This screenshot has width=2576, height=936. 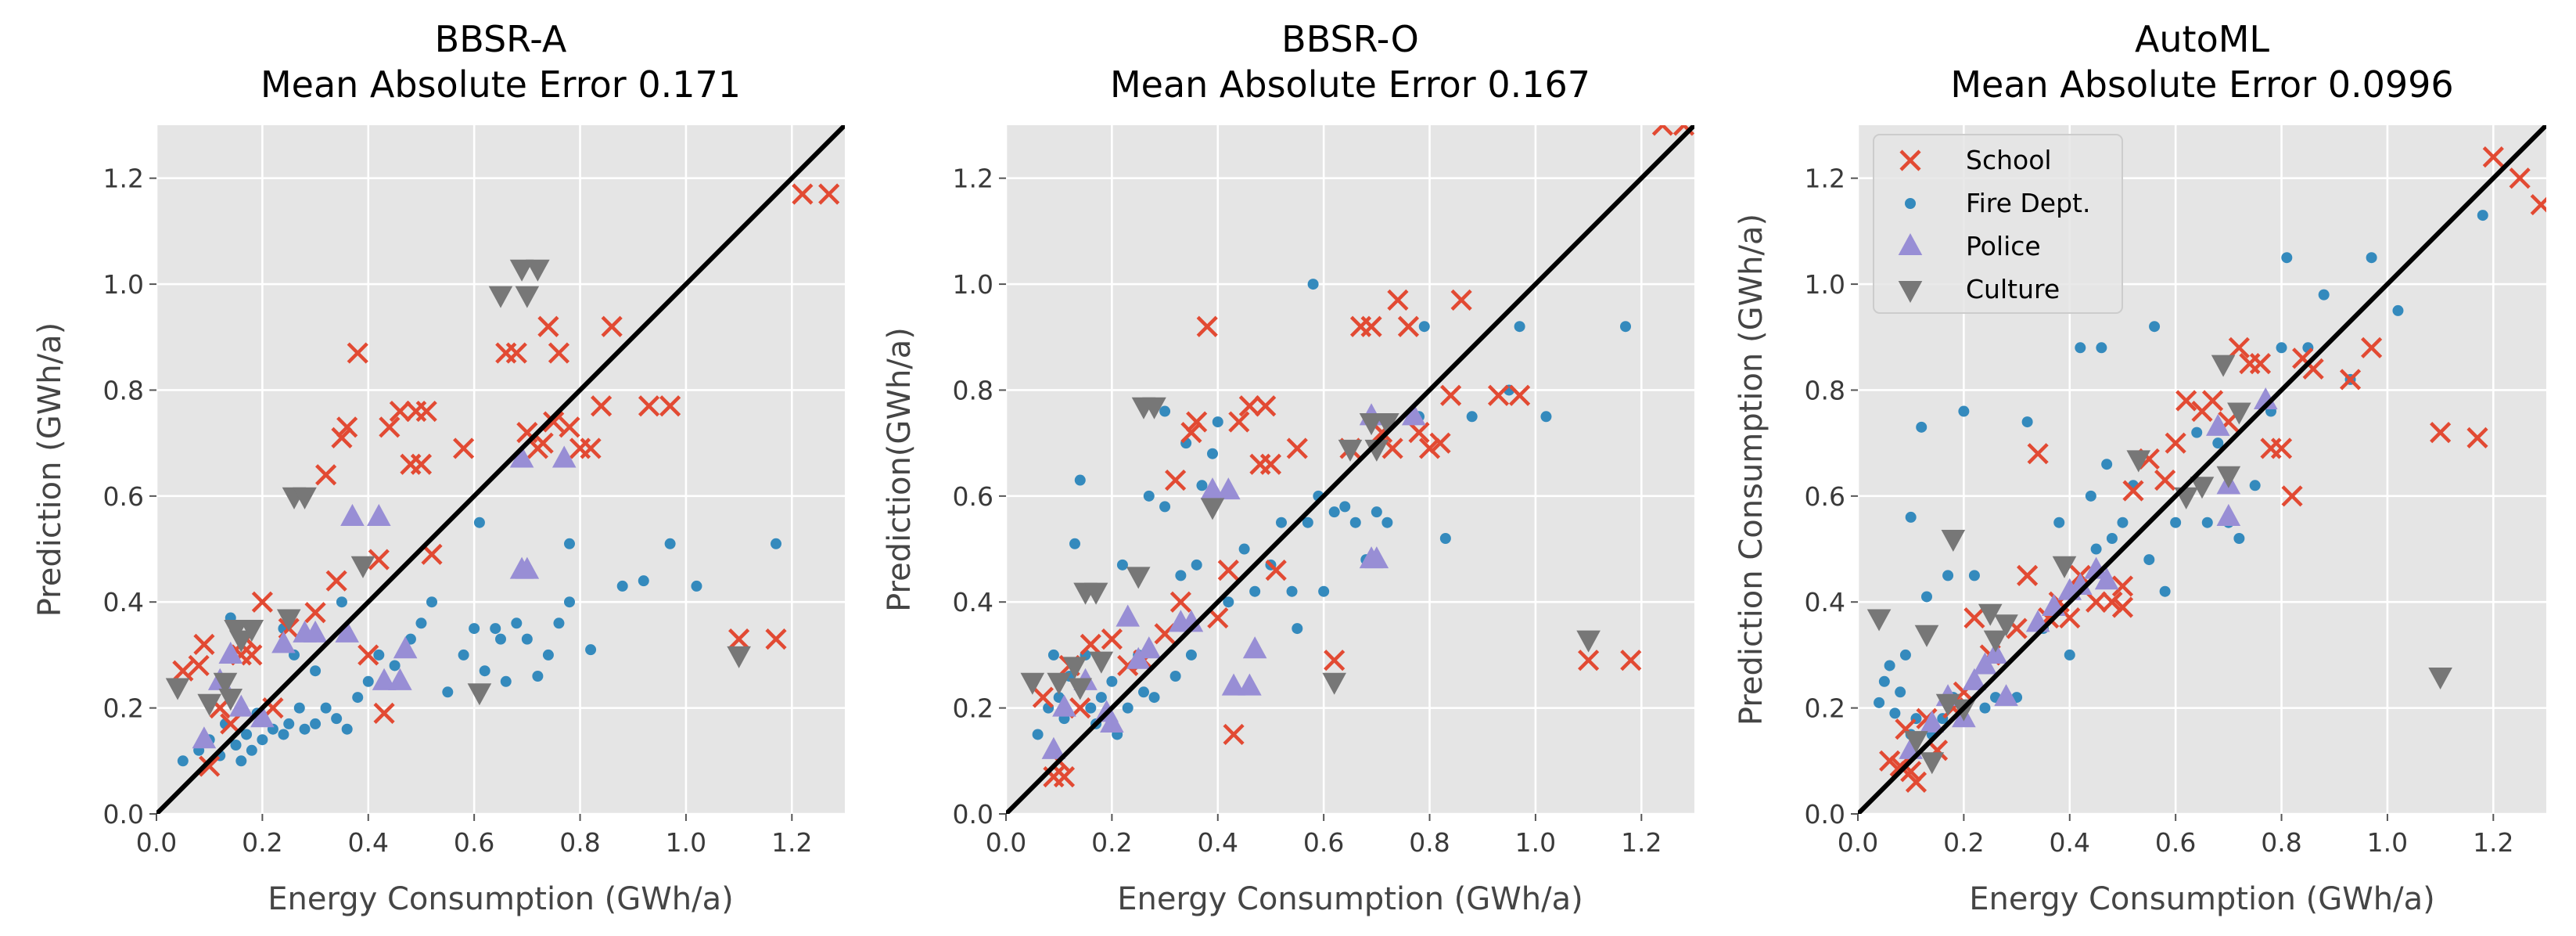 What do you see at coordinates (2281, 842) in the screenshot?
I see `x-tick-label: 0.8` at bounding box center [2281, 842].